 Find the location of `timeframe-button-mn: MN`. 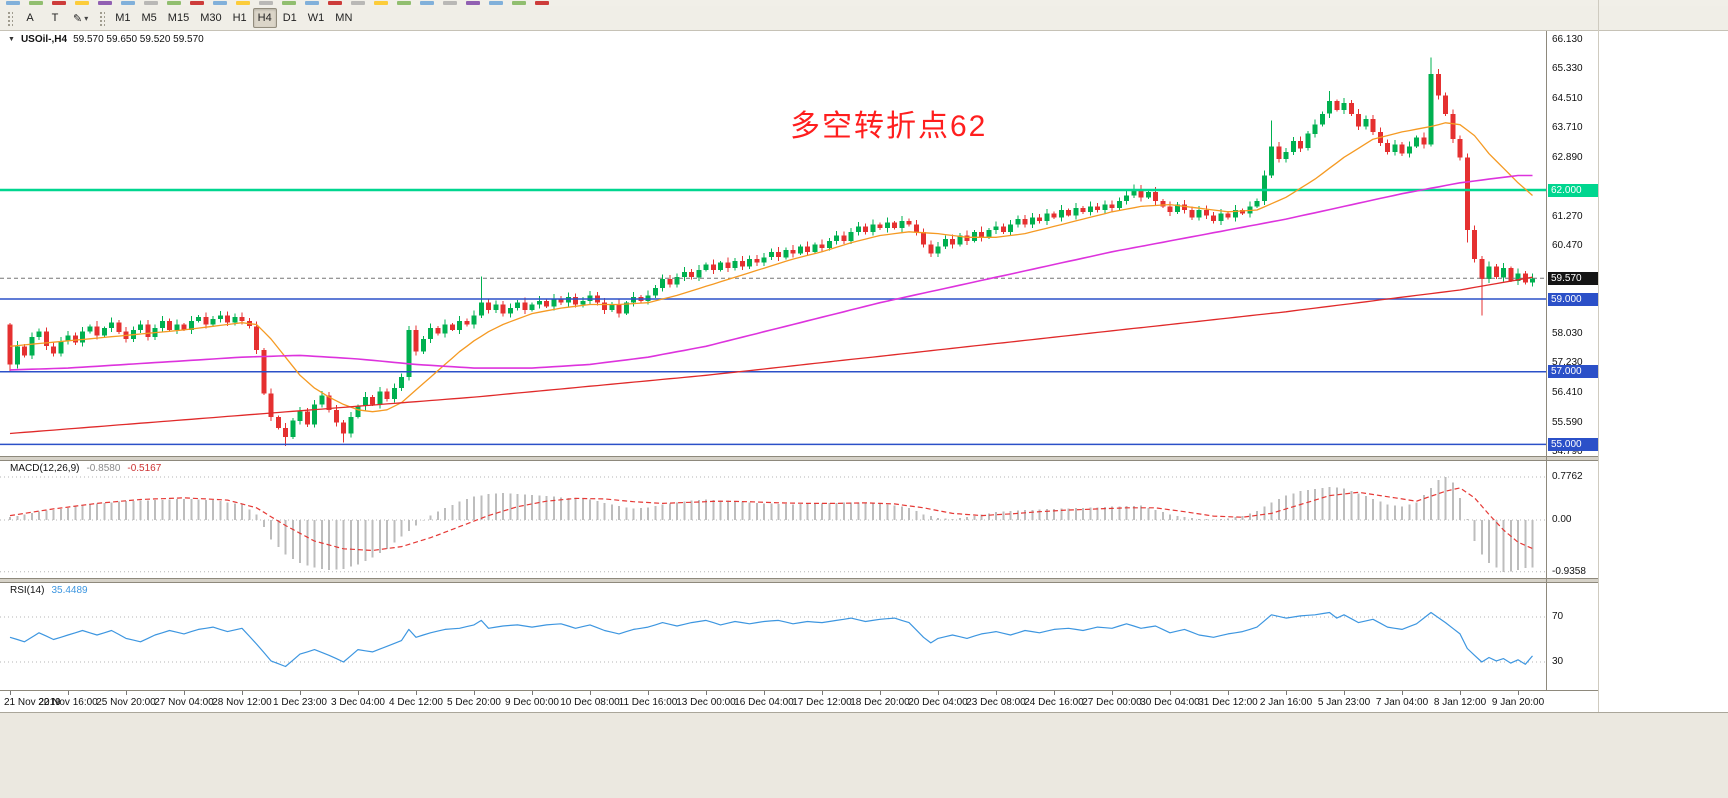

timeframe-button-mn: MN is located at coordinates (344, 18).